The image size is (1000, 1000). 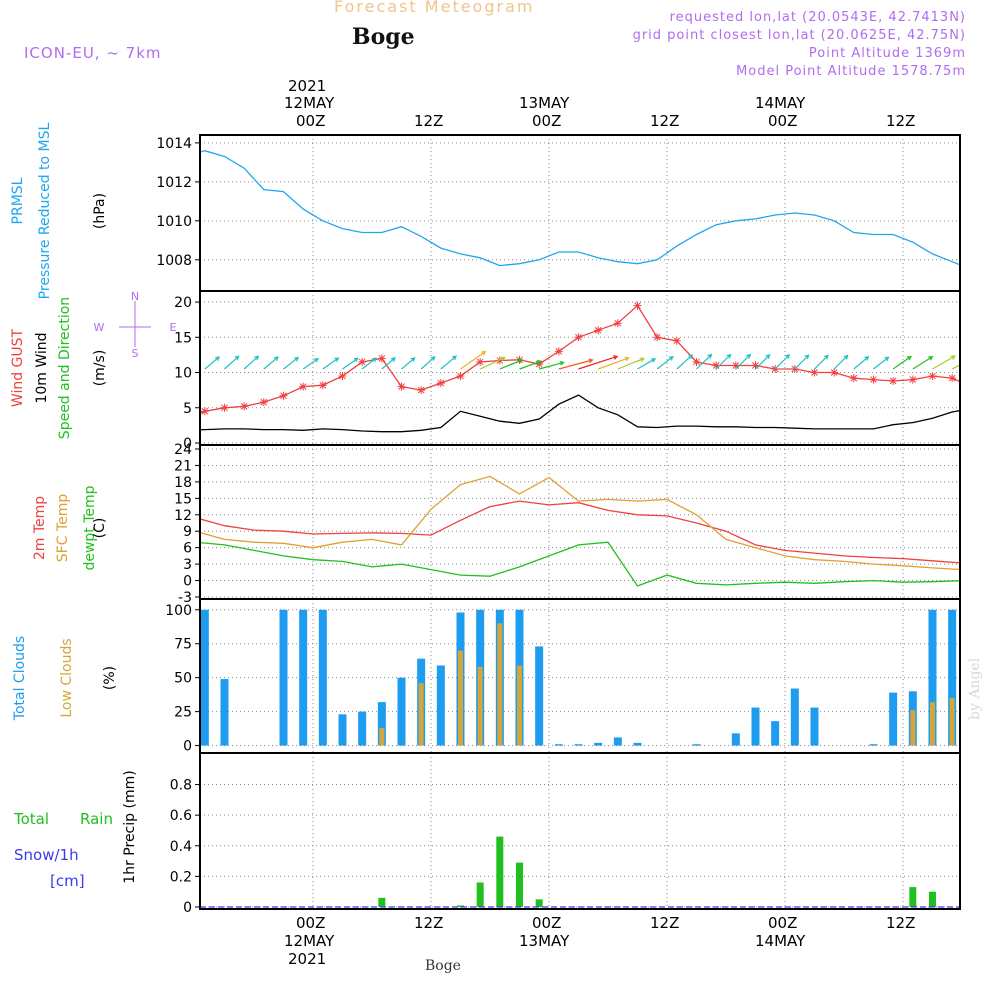 What do you see at coordinates (183, 516) in the screenshot?
I see `y-tick-label: 12` at bounding box center [183, 516].